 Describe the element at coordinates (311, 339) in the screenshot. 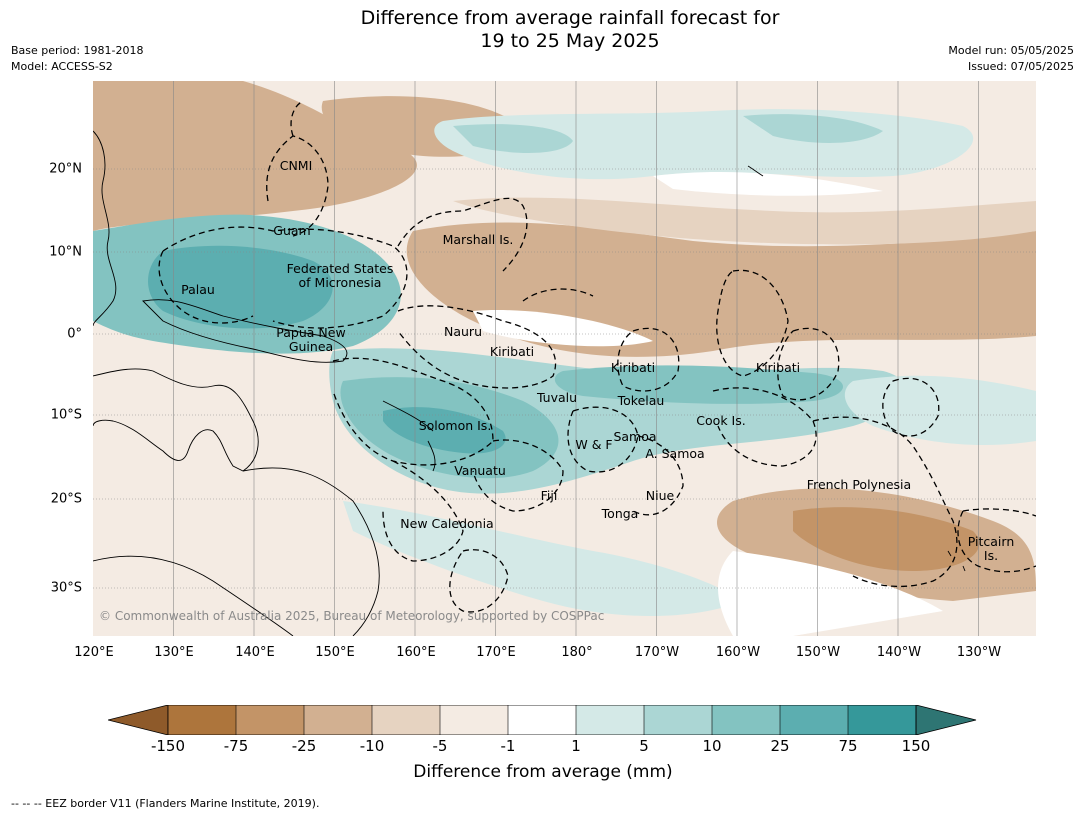

I see `region-label-png: Papua New Guinea` at that location.